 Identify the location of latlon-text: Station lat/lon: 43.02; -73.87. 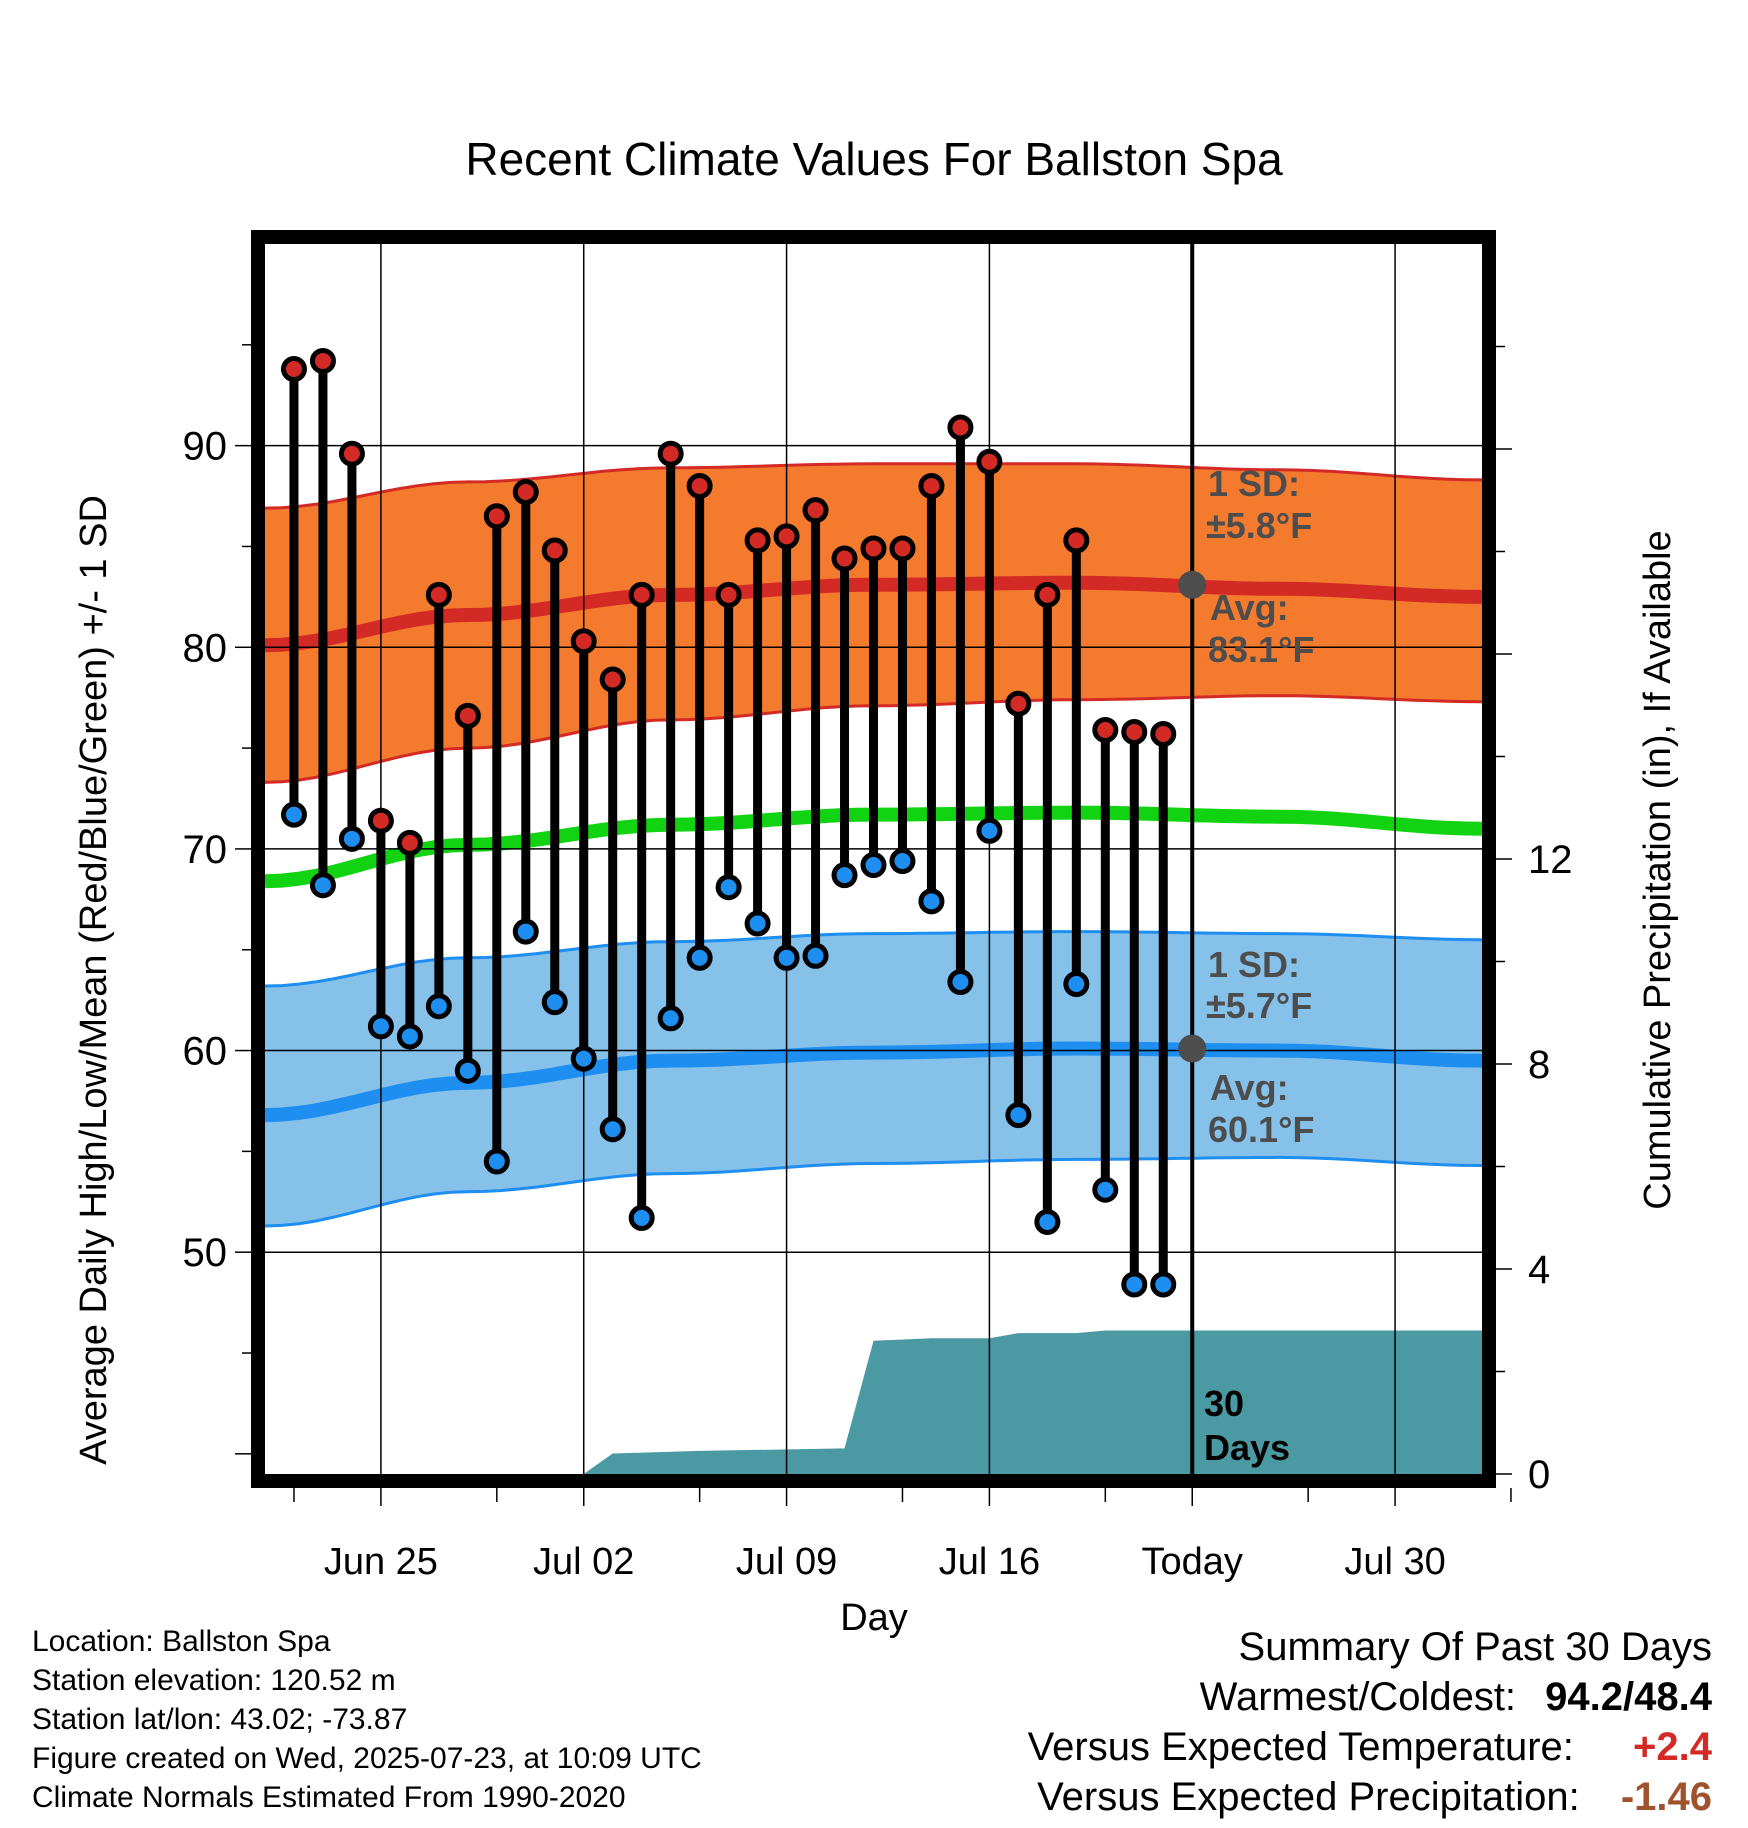
(220, 1719).